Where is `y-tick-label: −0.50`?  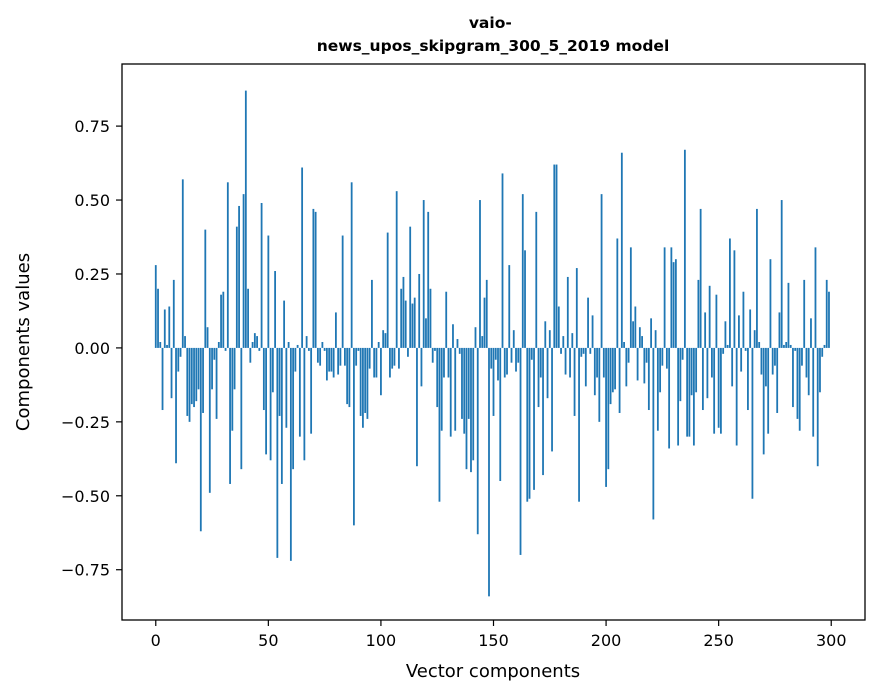
y-tick-label: −0.50 is located at coordinates (85, 496).